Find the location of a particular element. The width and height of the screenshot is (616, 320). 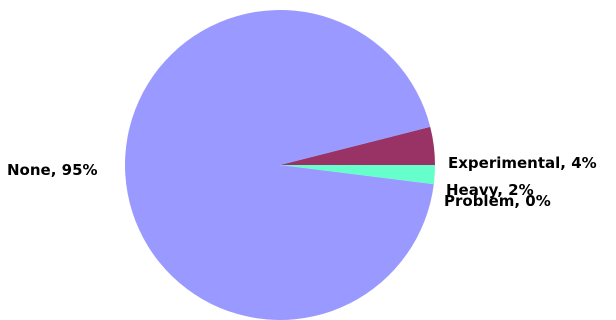

pie-slice-heavy is located at coordinates (357, 175).